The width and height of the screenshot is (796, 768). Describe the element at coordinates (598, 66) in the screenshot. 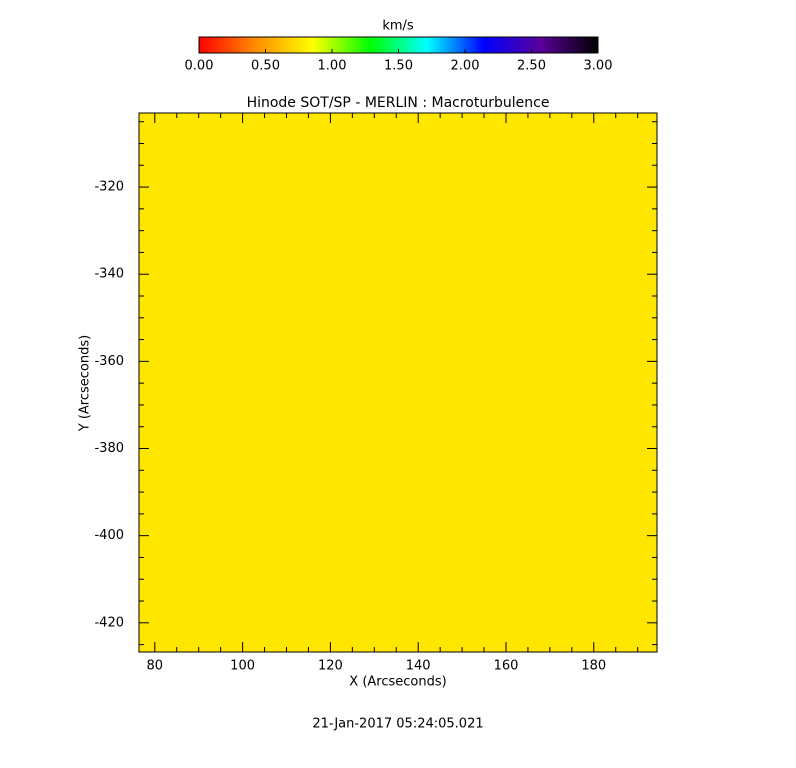

I see `colorbar-tick-label: 3.00` at that location.